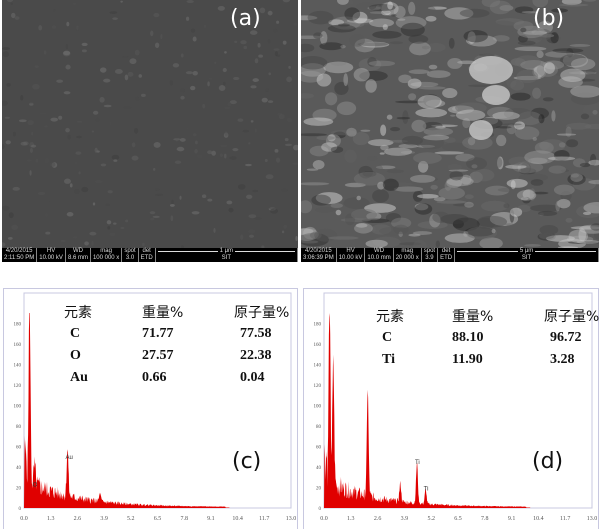 This screenshot has height=529, width=600. What do you see at coordinates (431, 519) in the screenshot?
I see `x-tick-label: 5.2` at bounding box center [431, 519].